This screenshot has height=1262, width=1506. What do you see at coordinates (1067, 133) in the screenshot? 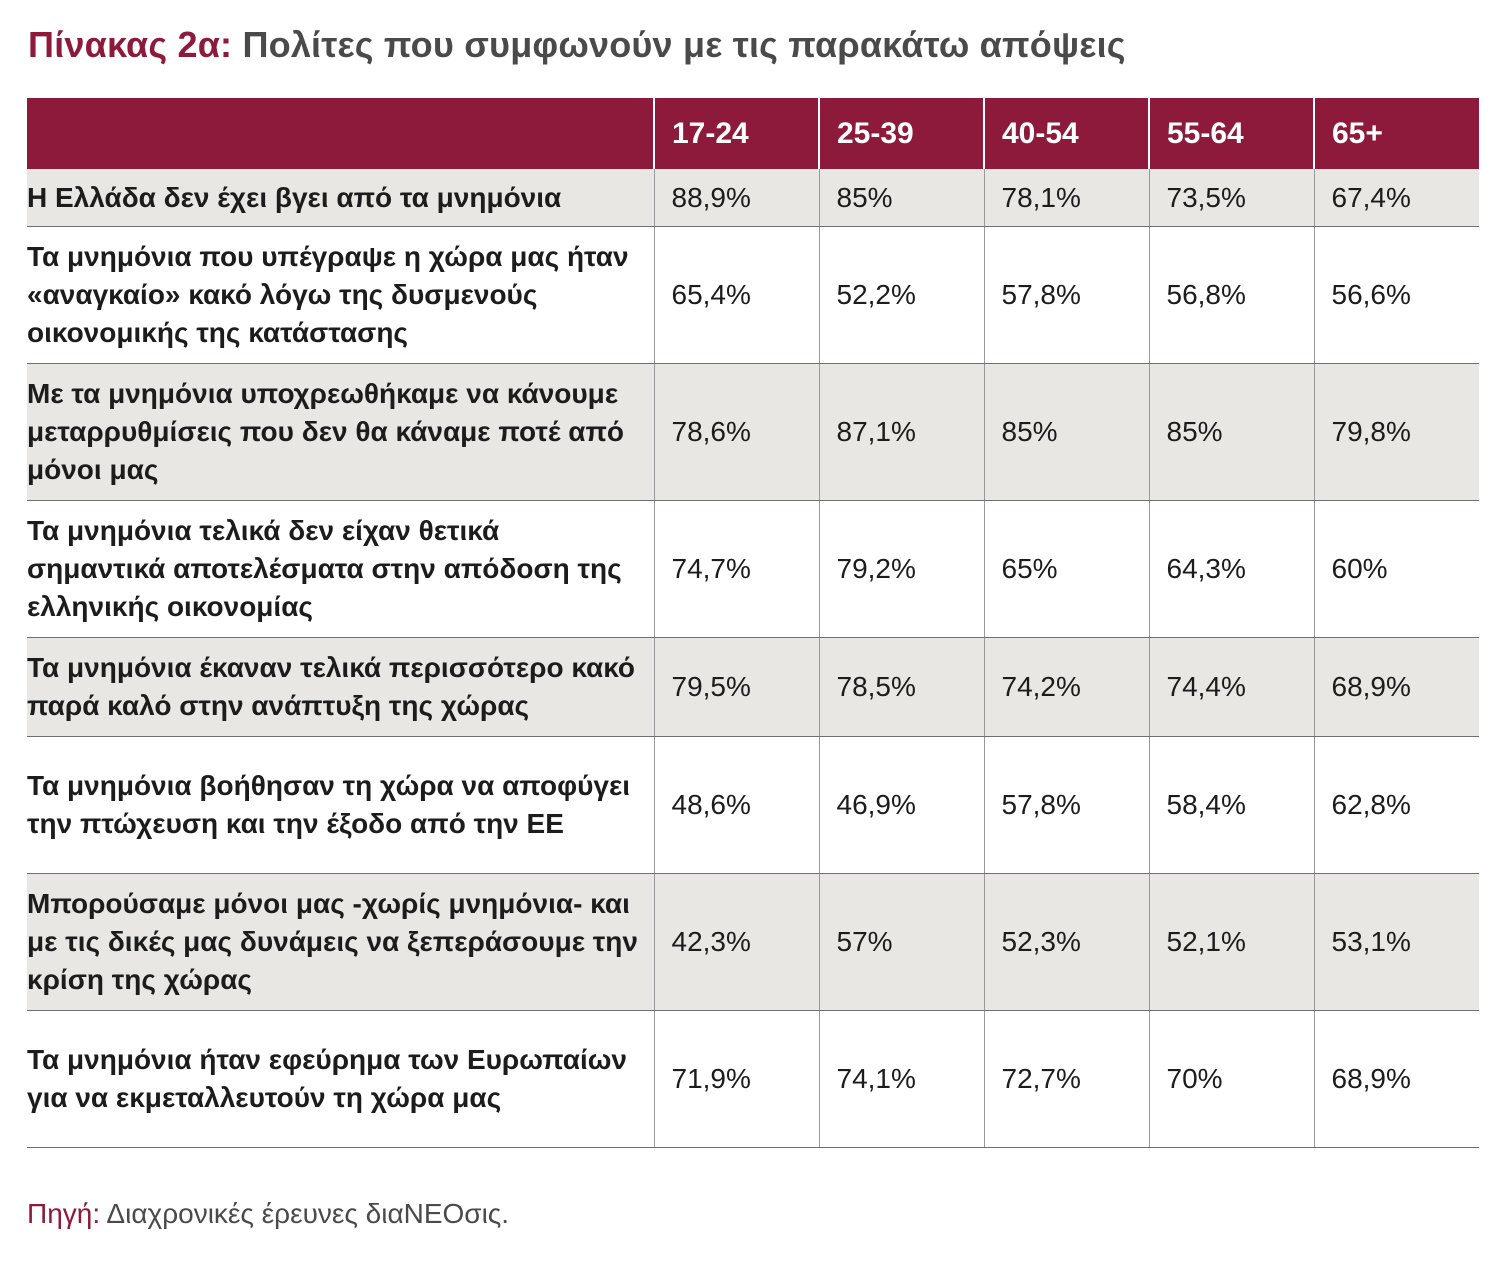
I see `header-cell-40-54: 40-54` at bounding box center [1067, 133].